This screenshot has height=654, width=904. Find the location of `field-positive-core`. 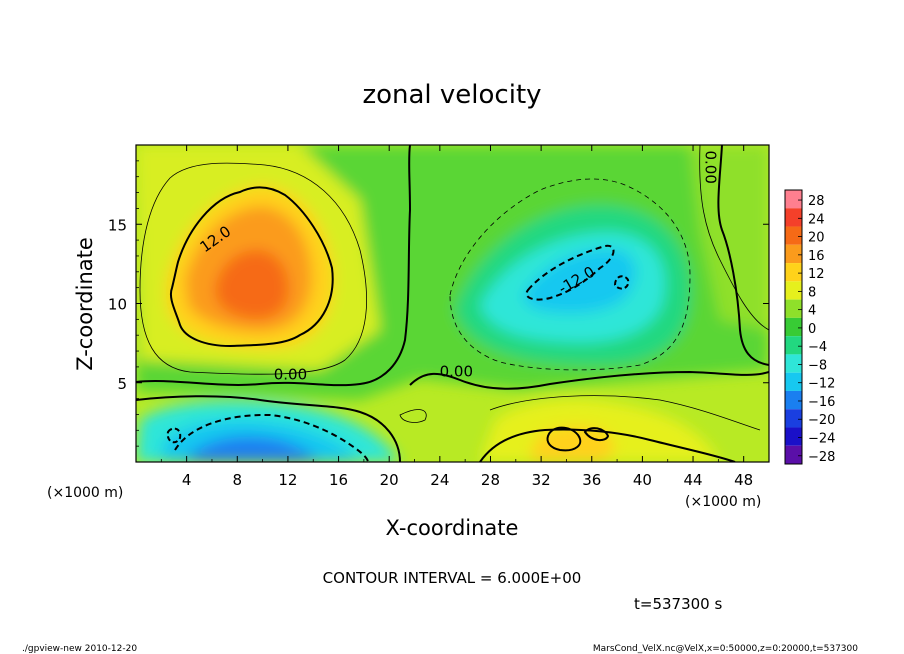

field-positive-core is located at coordinates (251, 284).